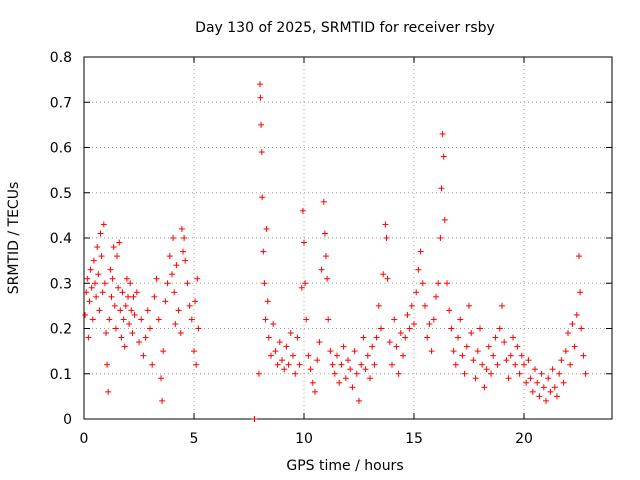 The image size is (640, 480). What do you see at coordinates (61, 149) in the screenshot?
I see `y-tick-label: 0.6` at bounding box center [61, 149].